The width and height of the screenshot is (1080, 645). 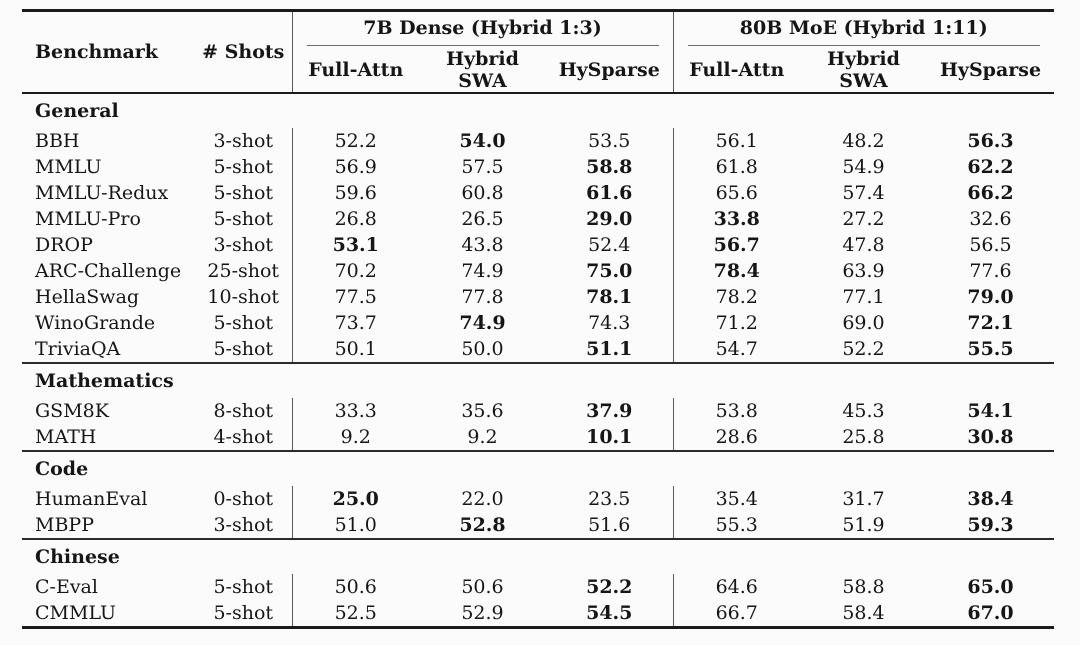 What do you see at coordinates (538, 110) in the screenshot?
I see `section-title-row: General` at bounding box center [538, 110].